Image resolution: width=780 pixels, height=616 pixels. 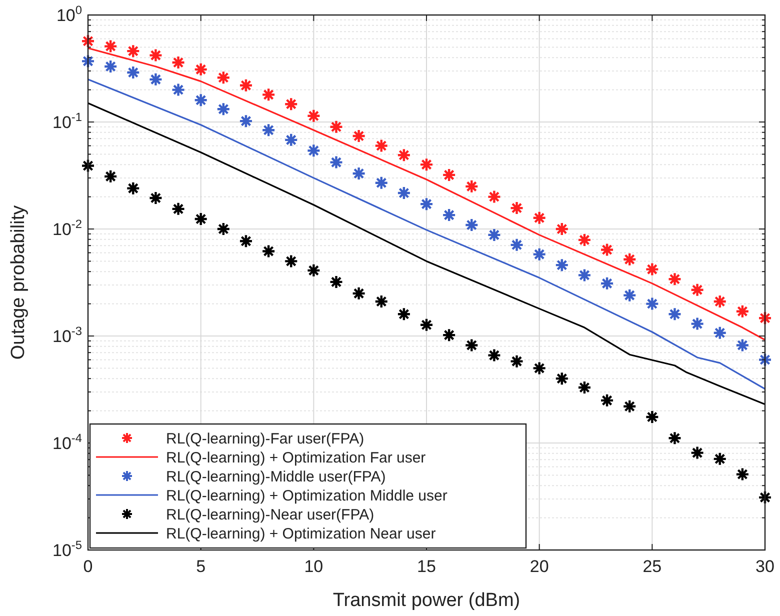 I want to click on legend-label: RL(Q-learning)-Middle user(FPA), so click(x=276, y=477).